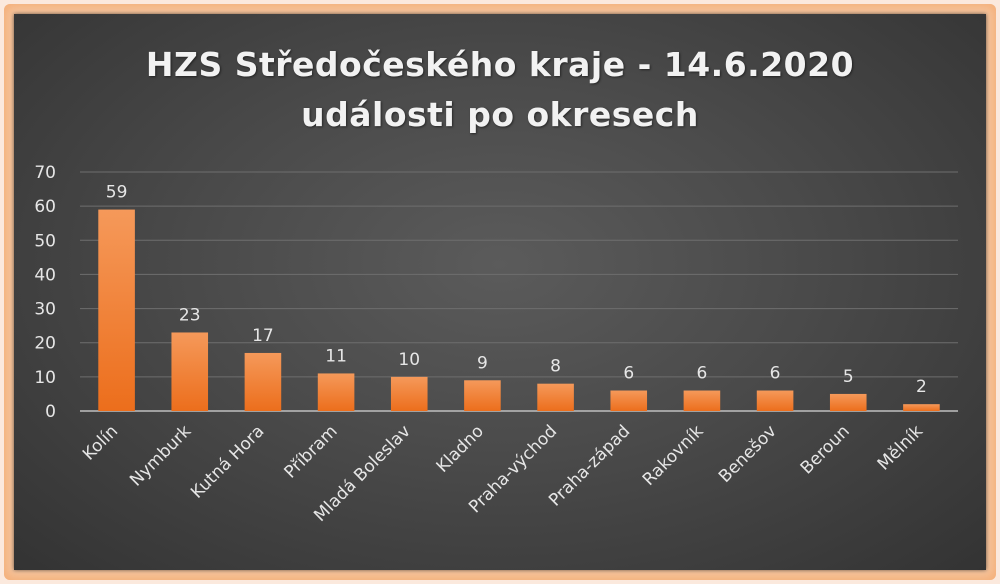  What do you see at coordinates (45, 275) in the screenshot?
I see `y-tick-label: 40` at bounding box center [45, 275].